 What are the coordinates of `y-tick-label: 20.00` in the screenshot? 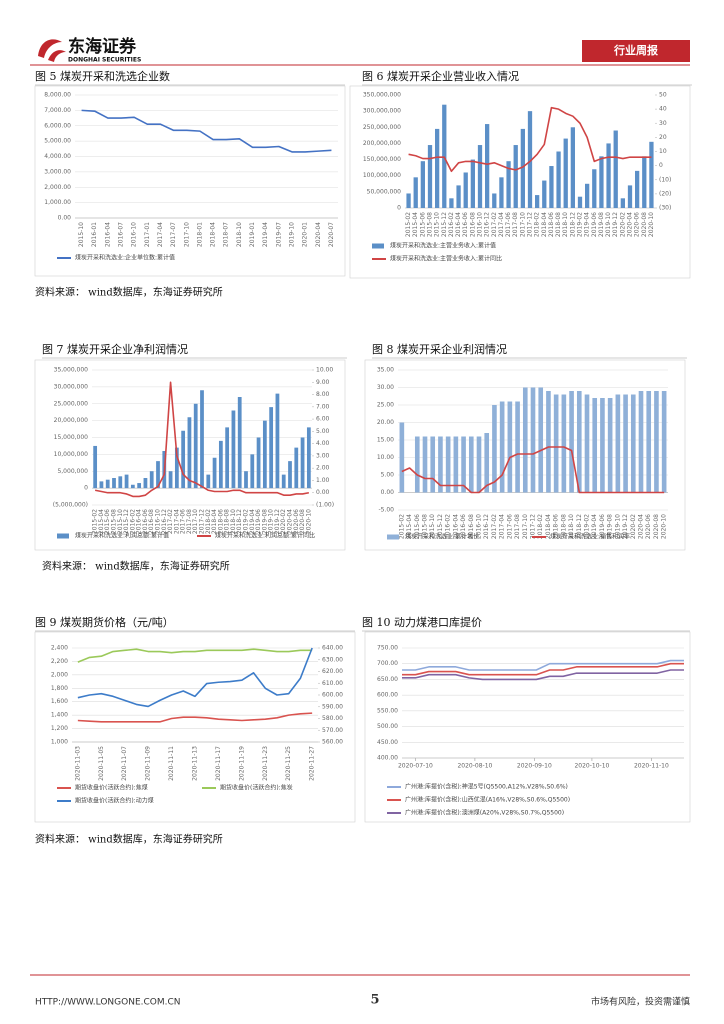 It's located at (385, 422).